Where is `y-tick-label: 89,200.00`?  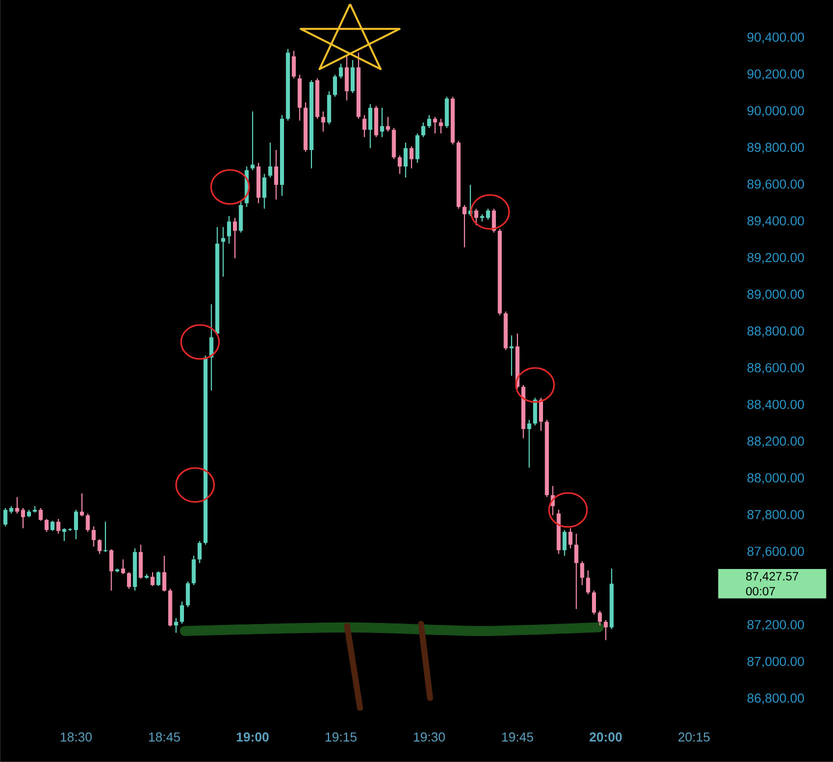
y-tick-label: 89,200.00 is located at coordinates (775, 258).